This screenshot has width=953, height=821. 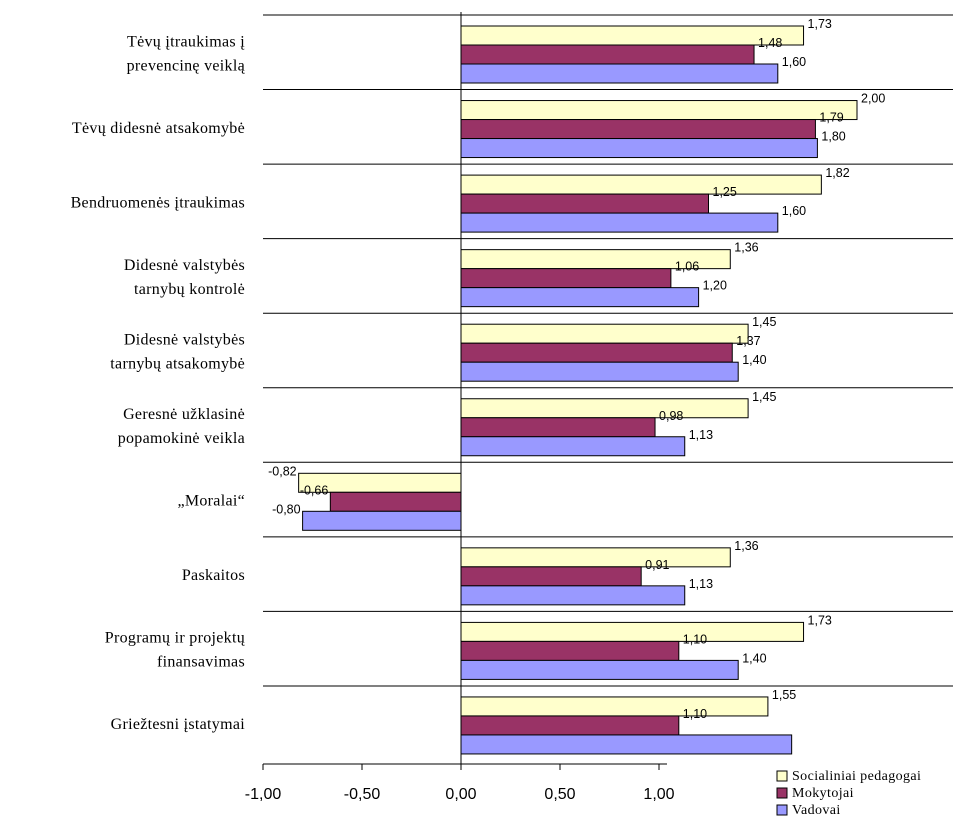 I want to click on data-label: 0,98, so click(x=671, y=416).